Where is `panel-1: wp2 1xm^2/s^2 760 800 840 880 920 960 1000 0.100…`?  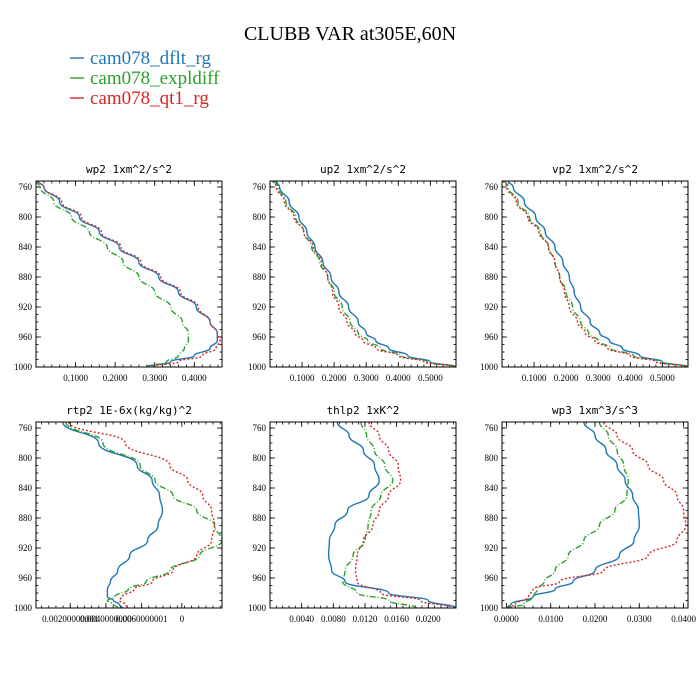 panel-1: wp2 1xm^2/s^2 760 800 840 880 920 960 1000 0.100… is located at coordinates (118, 273).